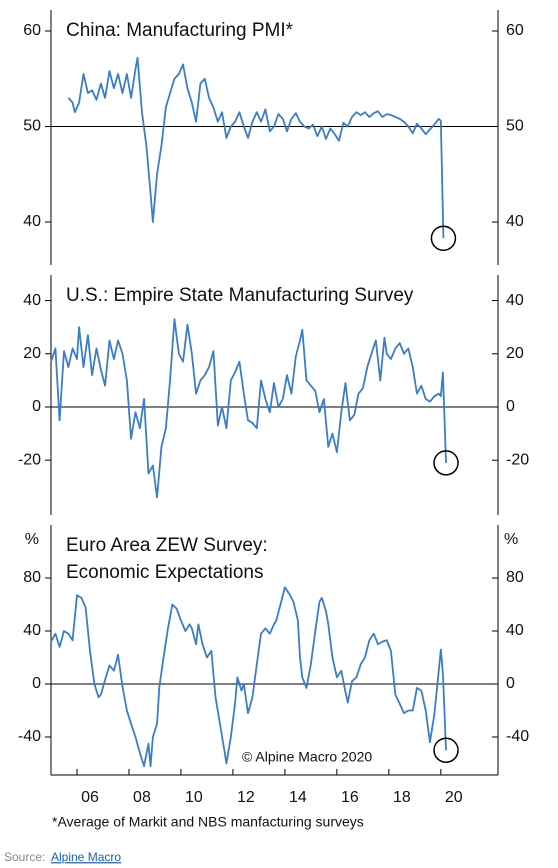 The image size is (558, 868). I want to click on x-tick-label: 06, so click(90, 797).